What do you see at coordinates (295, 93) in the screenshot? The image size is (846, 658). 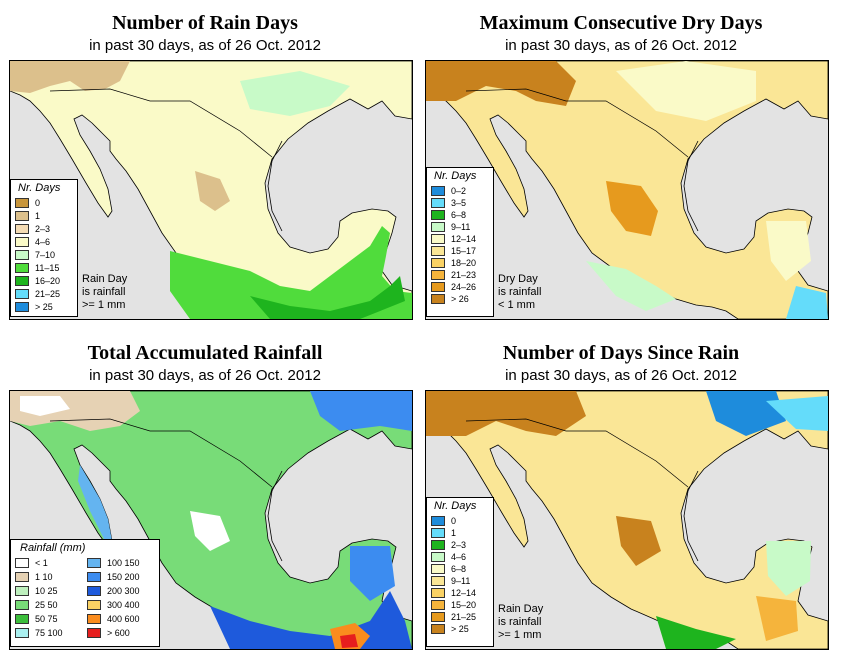 I see `light-green-band` at bounding box center [295, 93].